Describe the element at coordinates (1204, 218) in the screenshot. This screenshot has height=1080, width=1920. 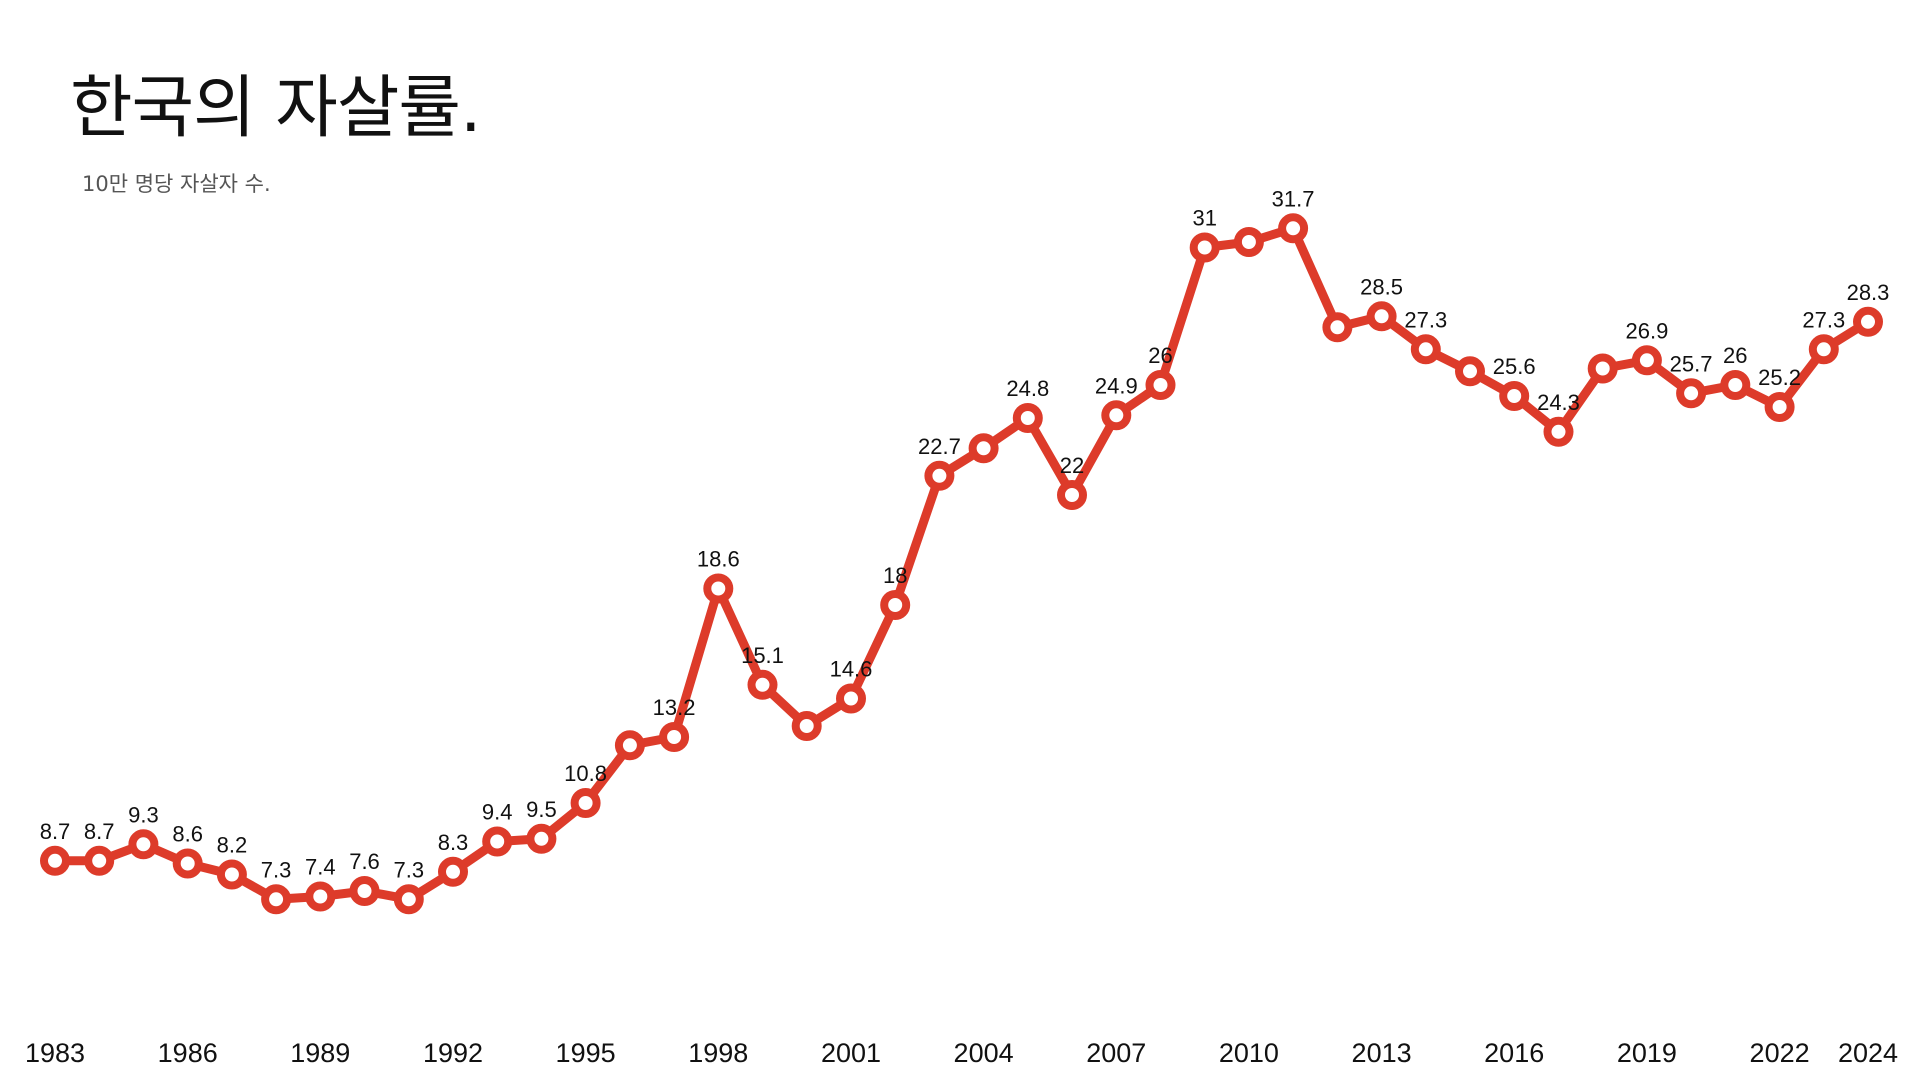
I see `data-label: 31` at that location.